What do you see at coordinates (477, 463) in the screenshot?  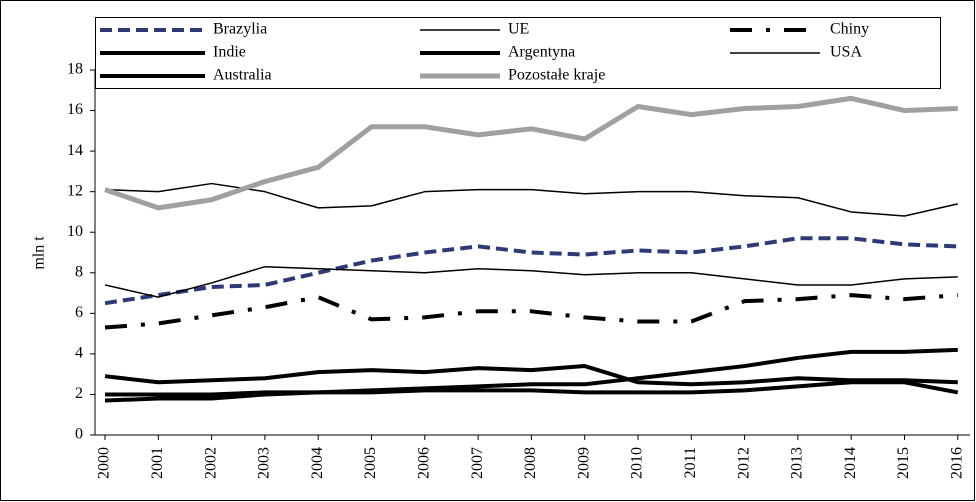 I see `x-tick-label: 2007` at bounding box center [477, 463].